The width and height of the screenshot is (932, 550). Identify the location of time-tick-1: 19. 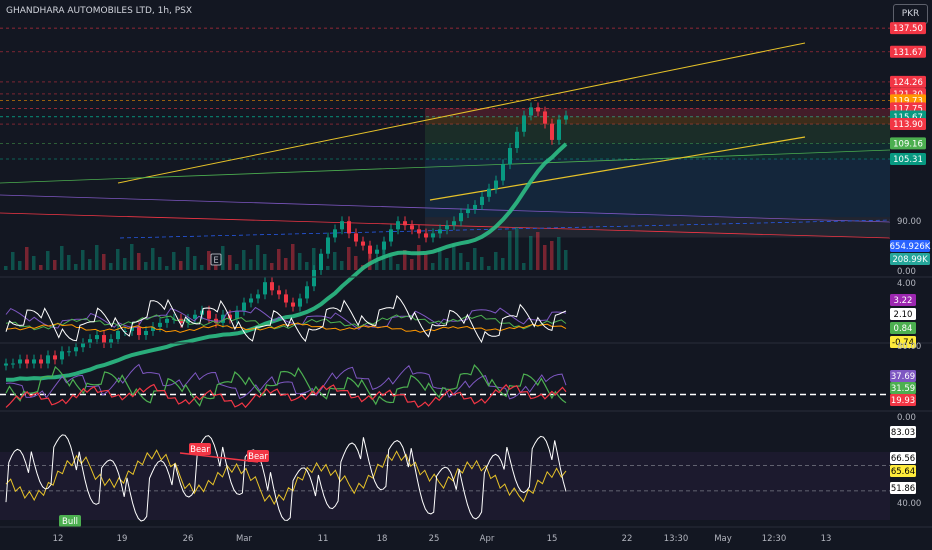
(122, 539).